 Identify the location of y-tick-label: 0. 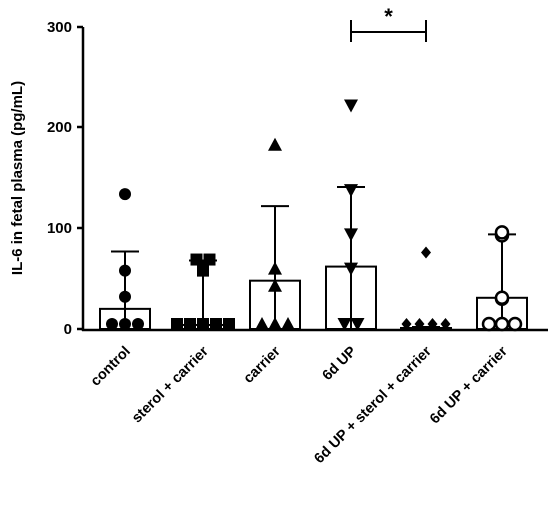
(68, 329).